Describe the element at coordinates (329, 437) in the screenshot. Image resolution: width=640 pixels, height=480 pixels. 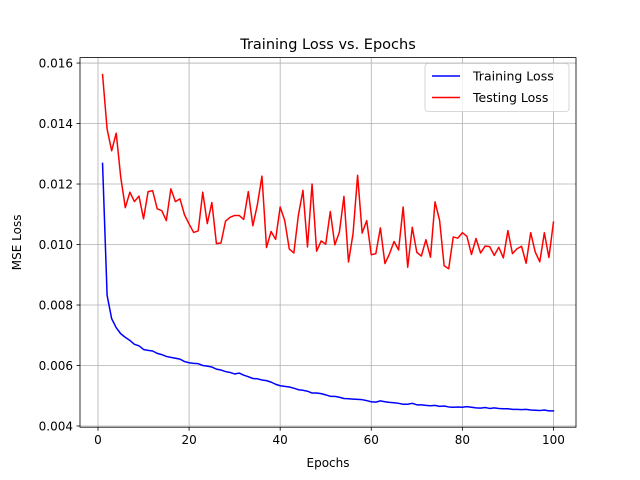
I see `x-axis-ticks: 0 20 40 60 80 100` at that location.